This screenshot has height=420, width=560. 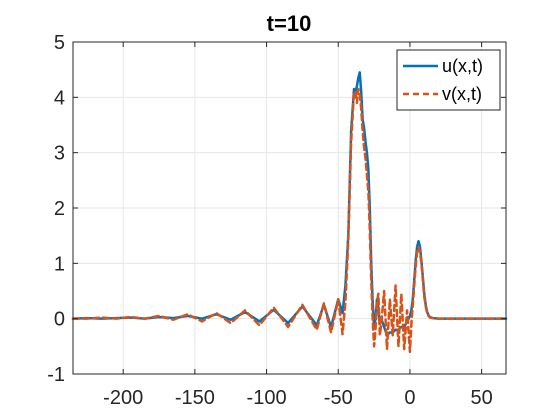 I want to click on y-tick-label: 3, so click(x=59, y=154).